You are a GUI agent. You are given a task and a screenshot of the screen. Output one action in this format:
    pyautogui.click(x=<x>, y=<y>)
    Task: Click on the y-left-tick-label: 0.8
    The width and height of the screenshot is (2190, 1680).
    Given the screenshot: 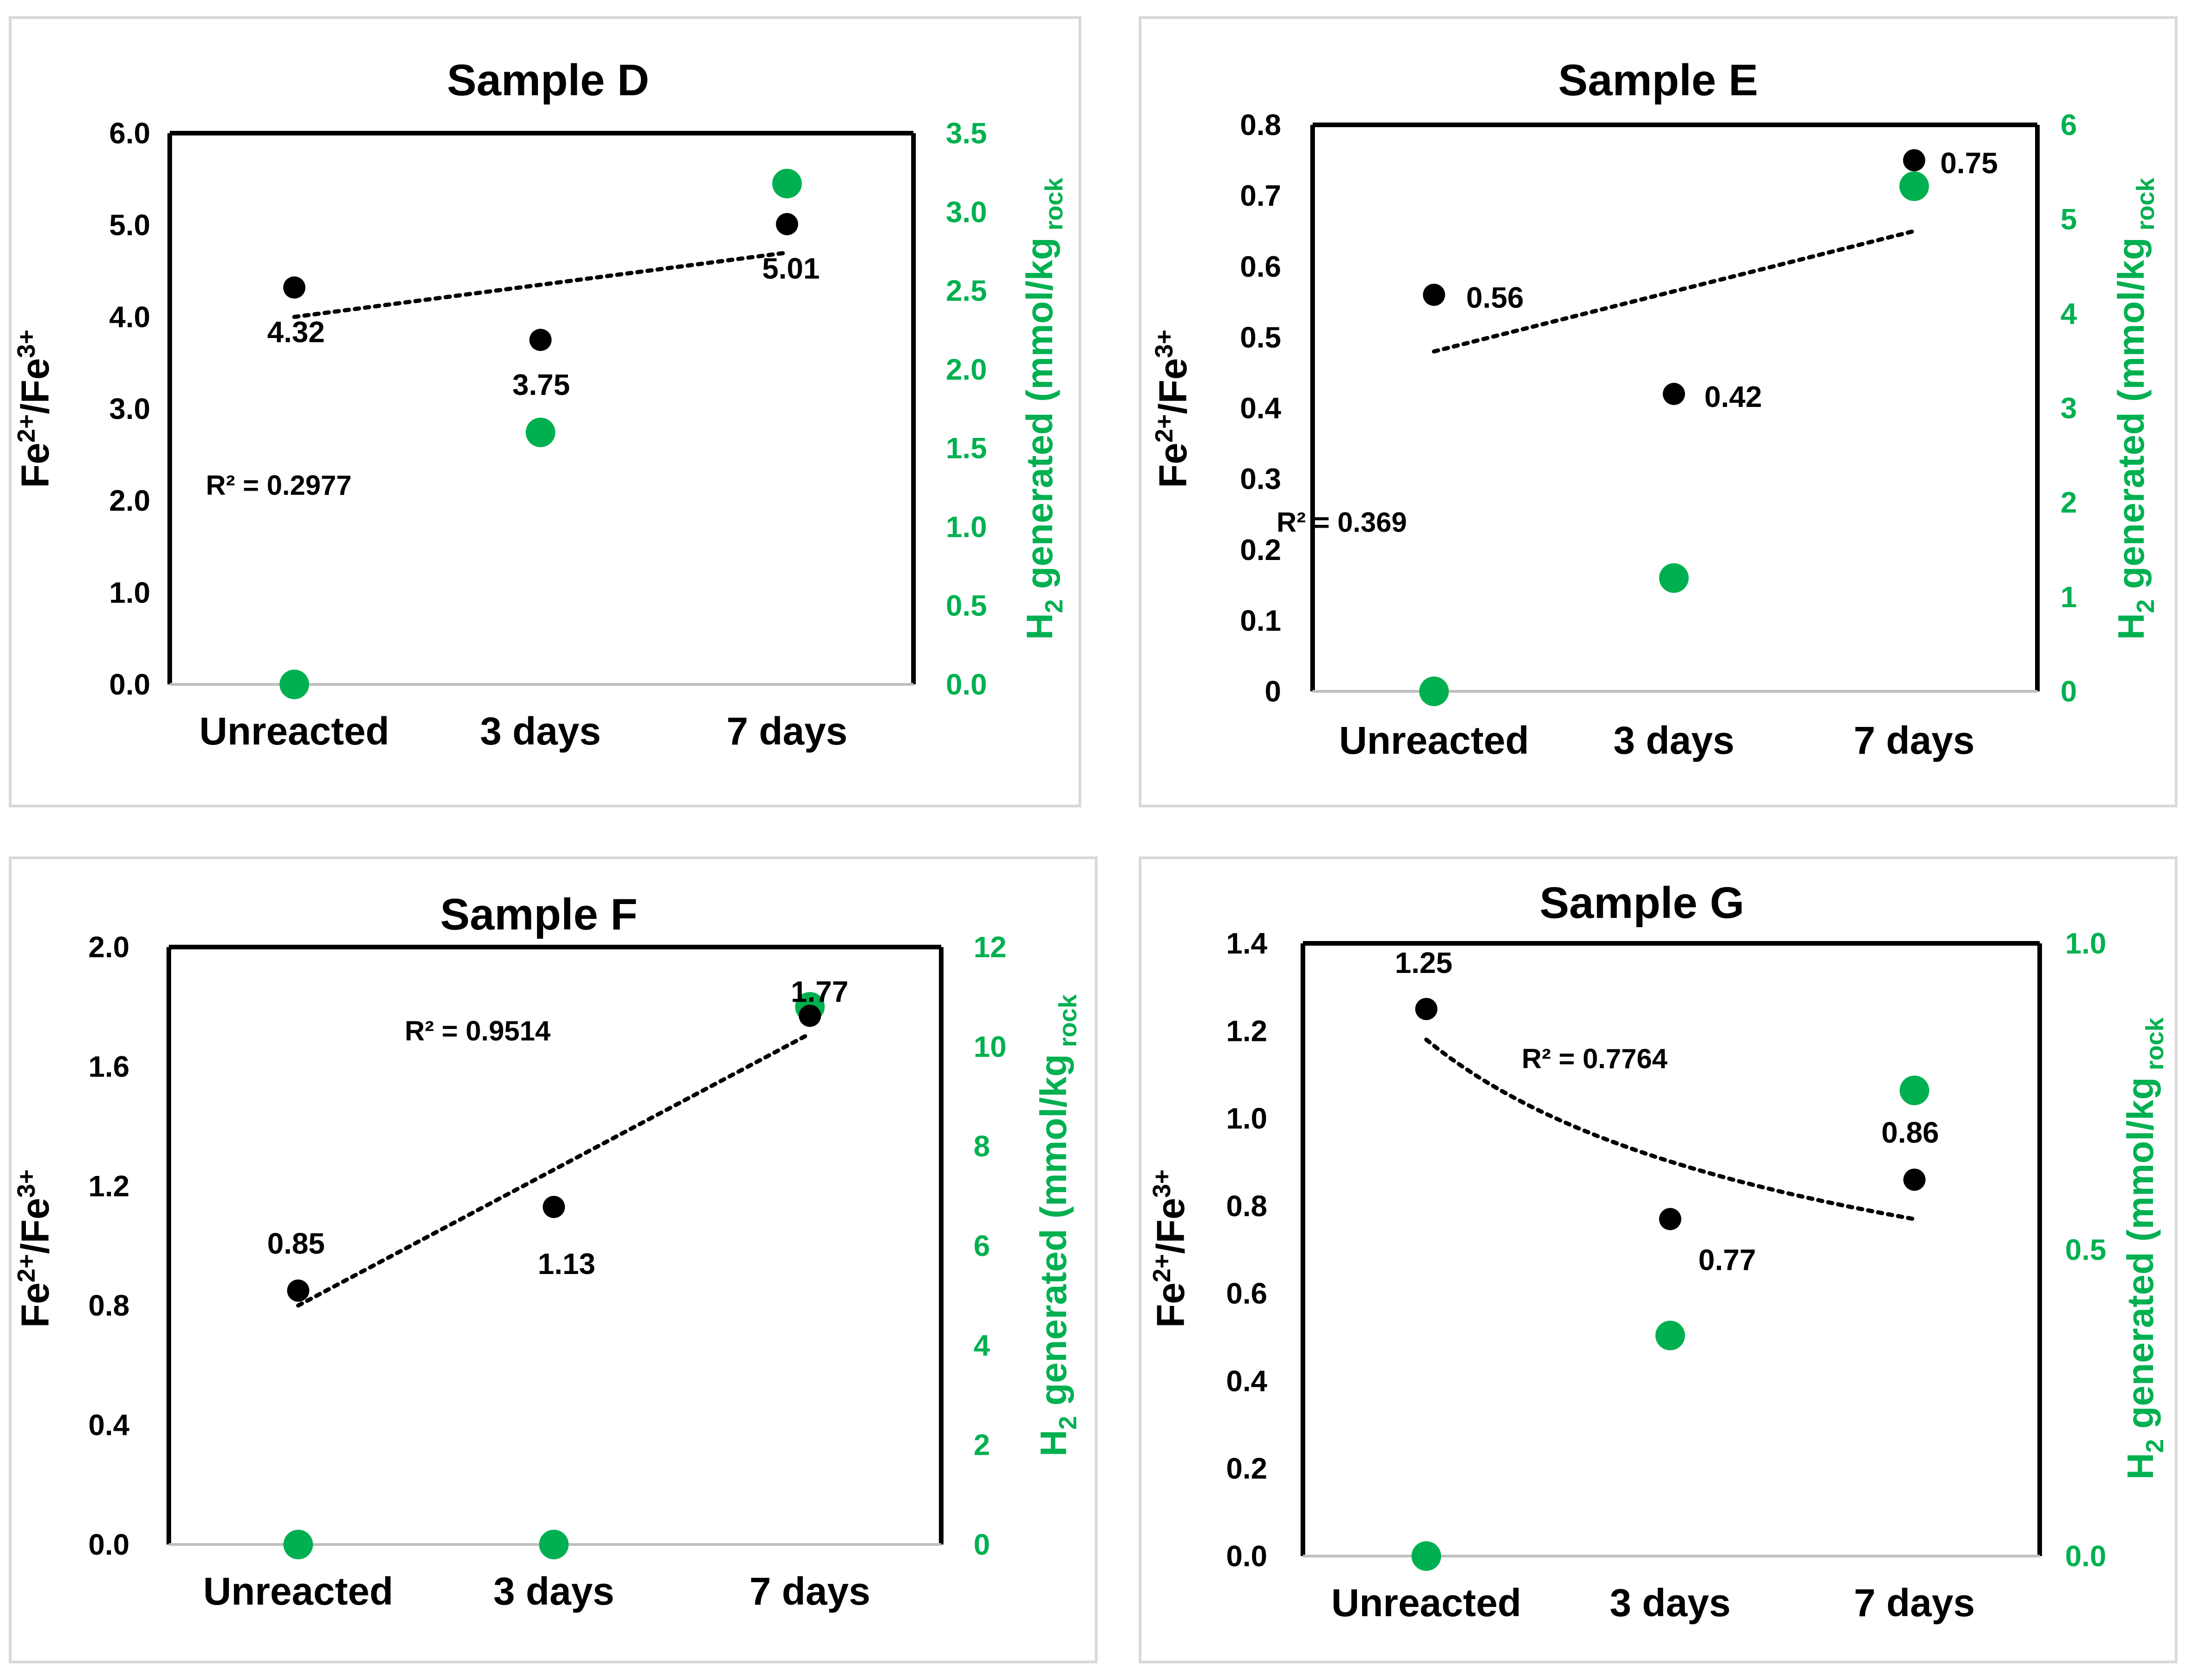 What is the action you would take?
    pyautogui.click(x=1260, y=125)
    